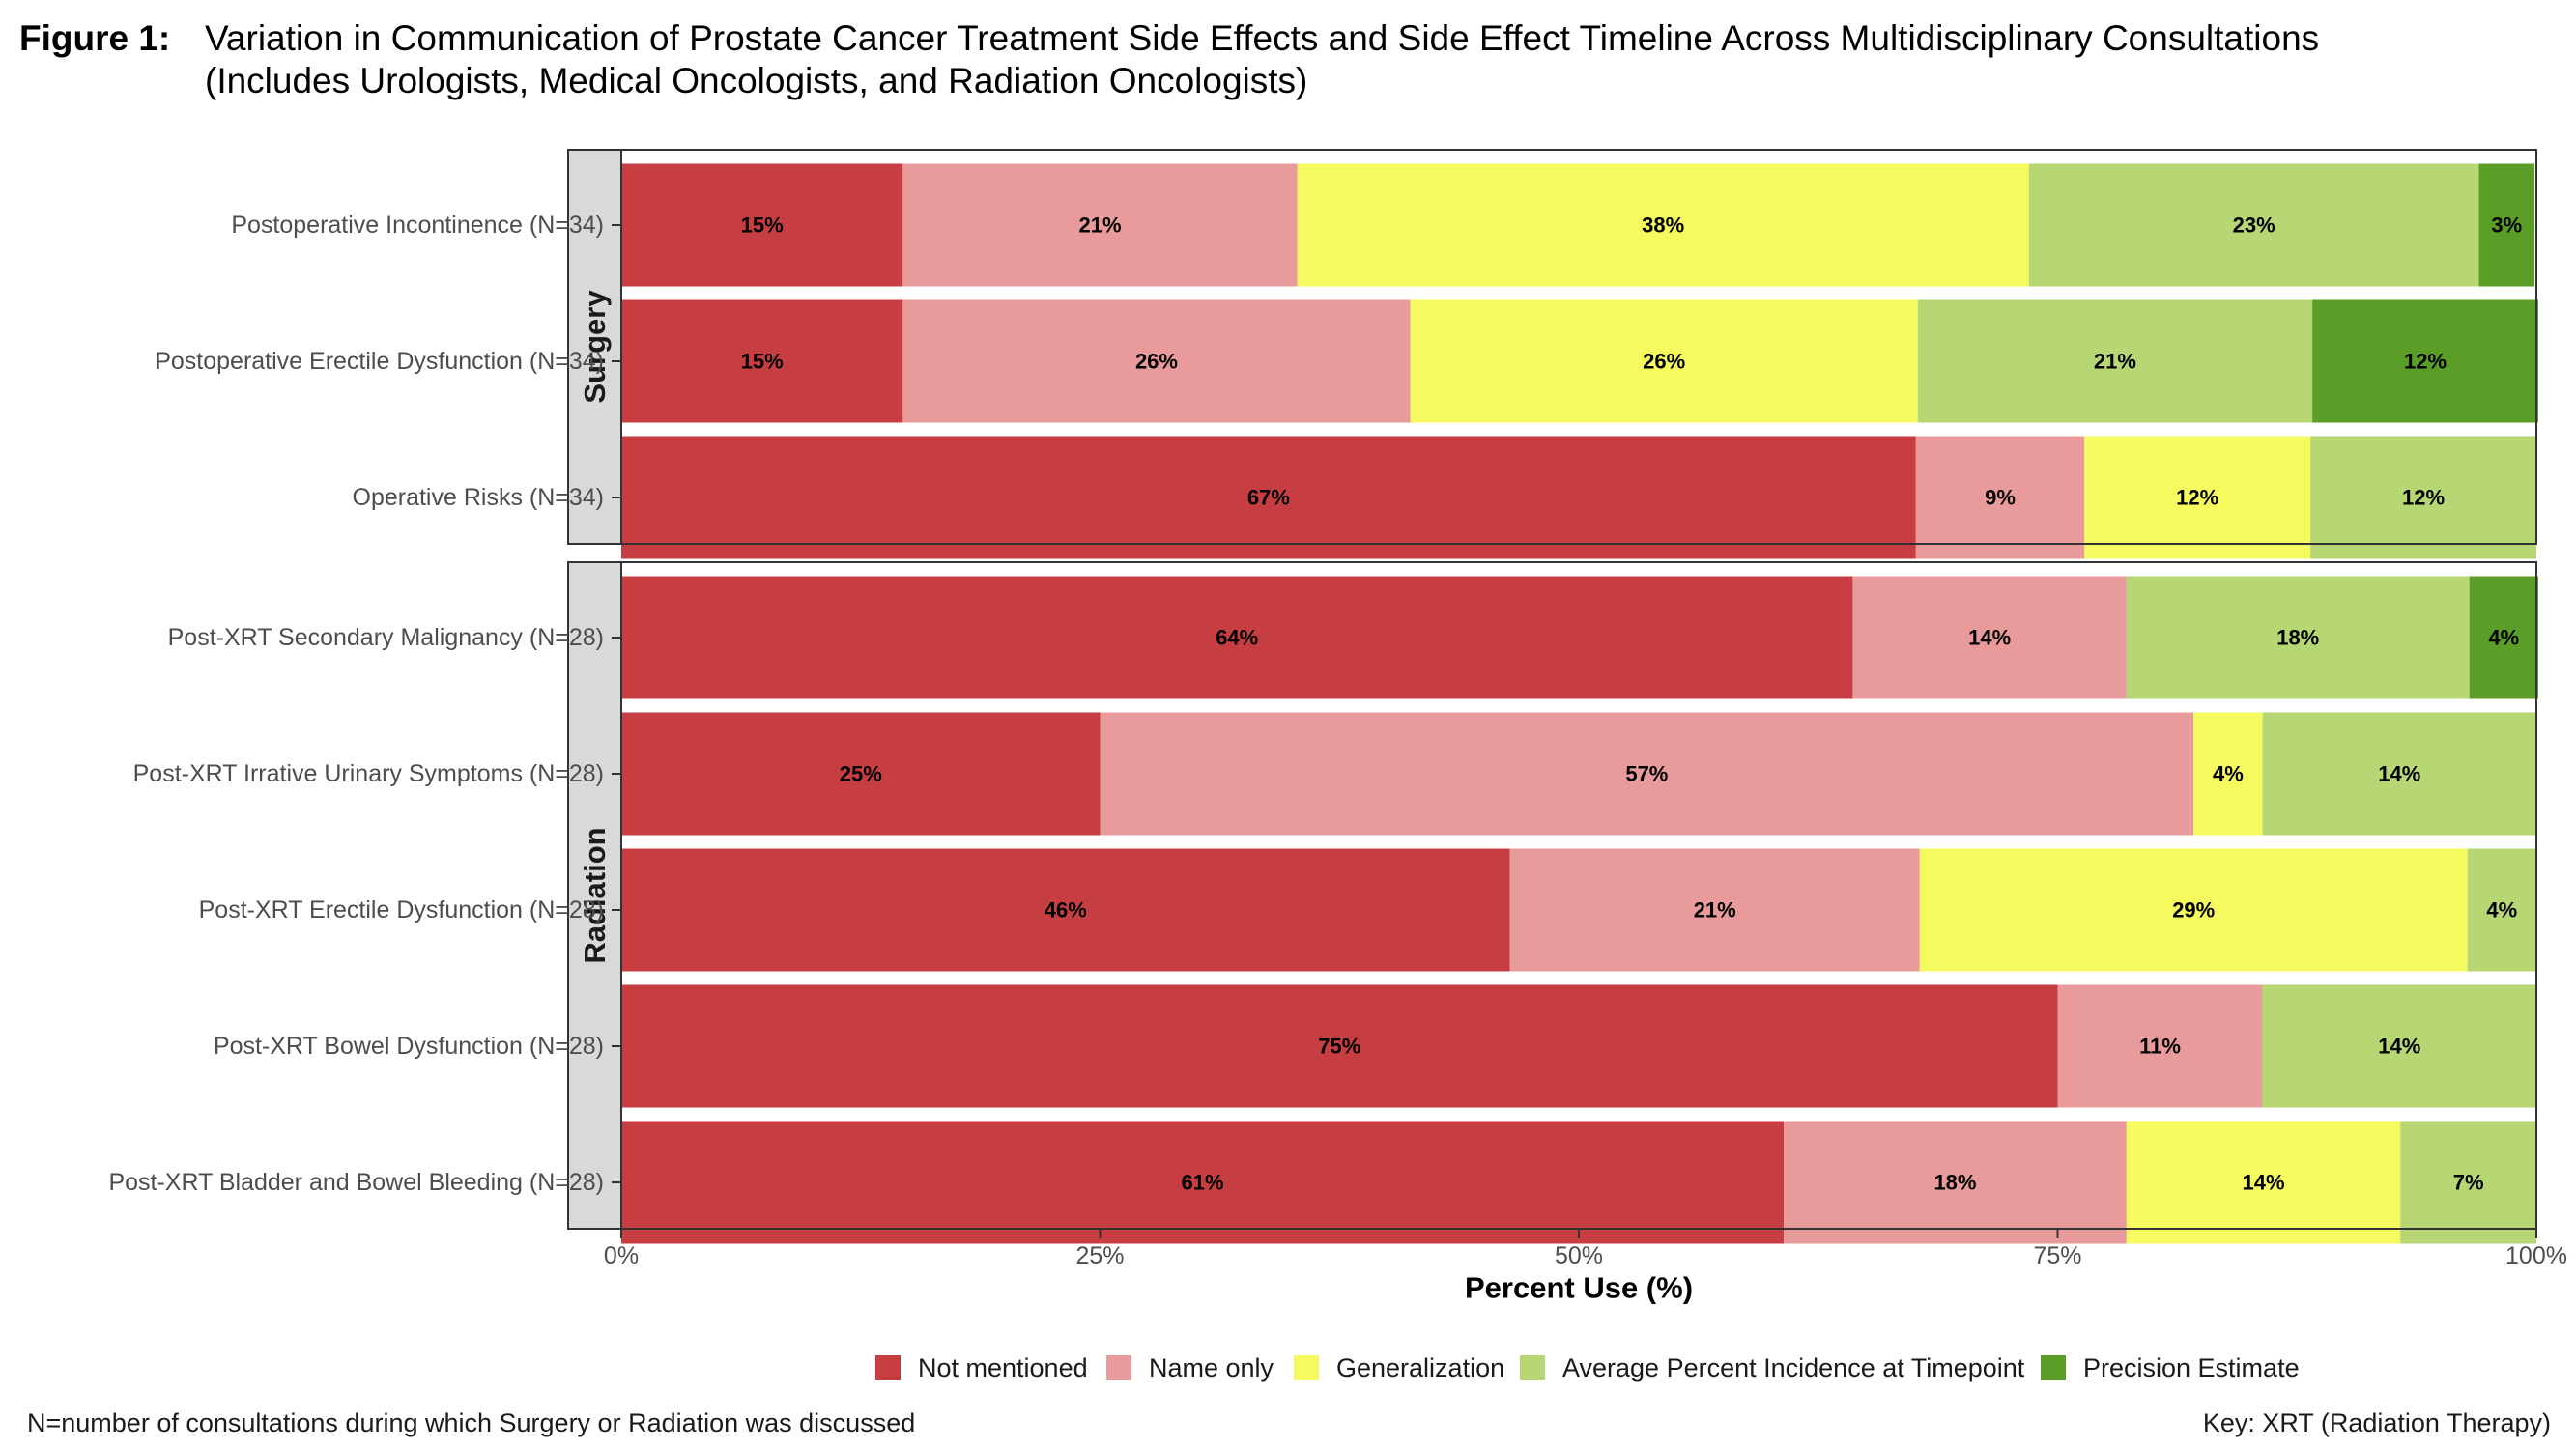 This screenshot has width=2576, height=1449. What do you see at coordinates (418, 225) in the screenshot?
I see `y-label-postoperative-incontinence-n-34: Postoperative Incontinence (N=34)` at bounding box center [418, 225].